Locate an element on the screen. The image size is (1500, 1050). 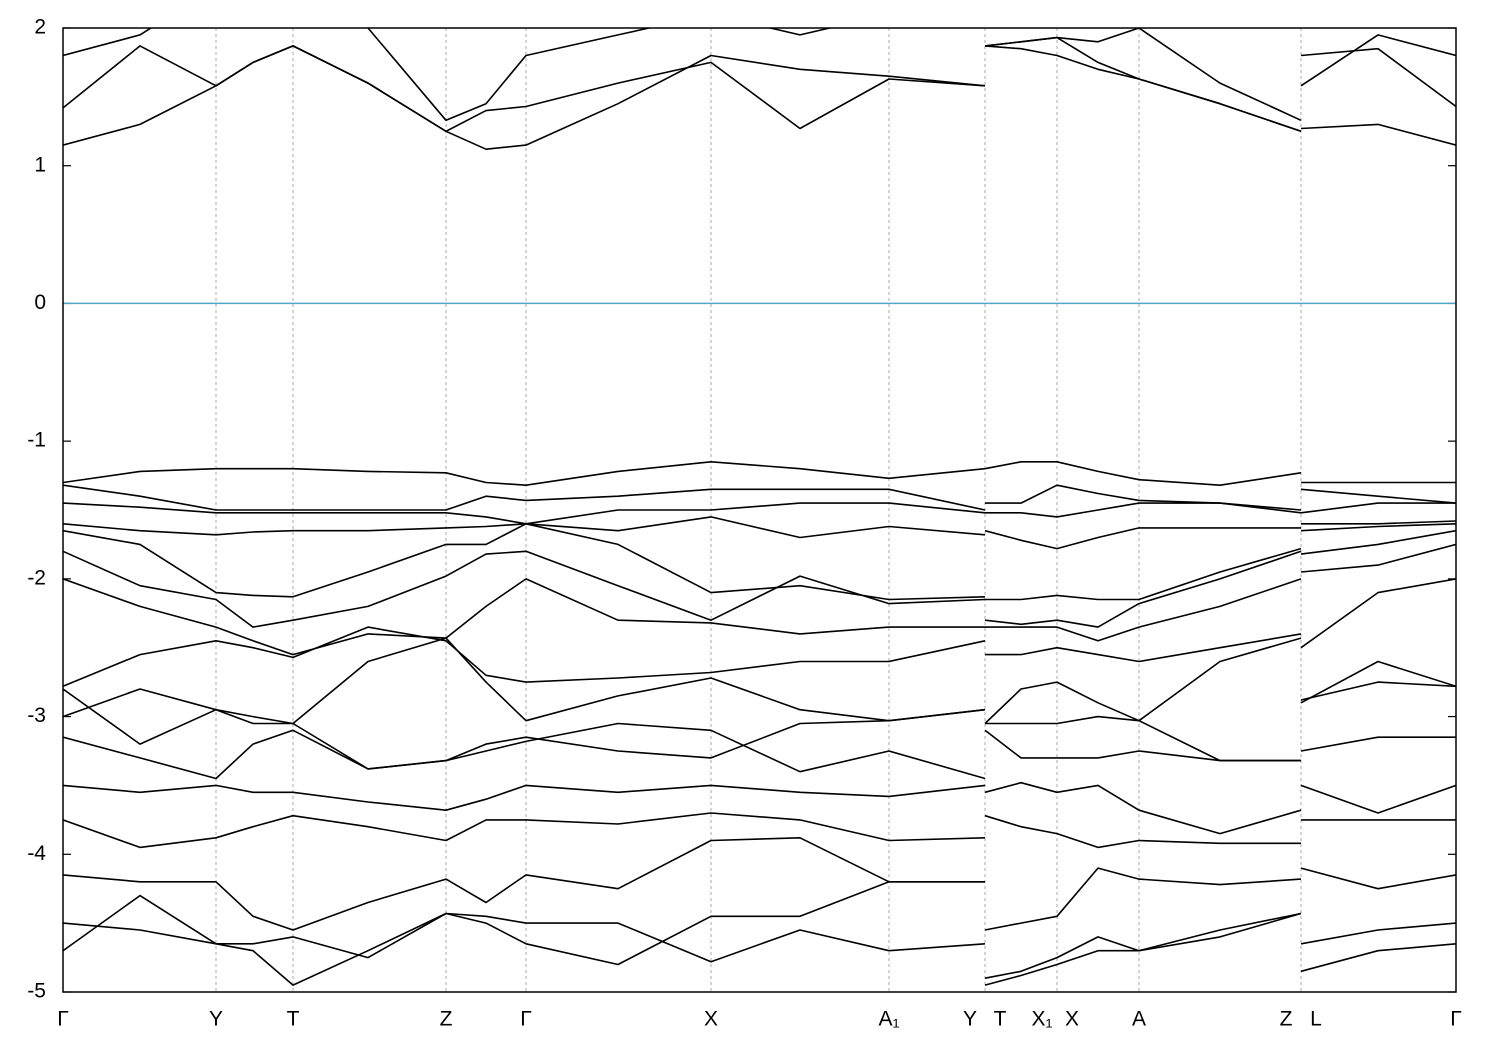
y-tick-label: -4 is located at coordinates (36, 853).